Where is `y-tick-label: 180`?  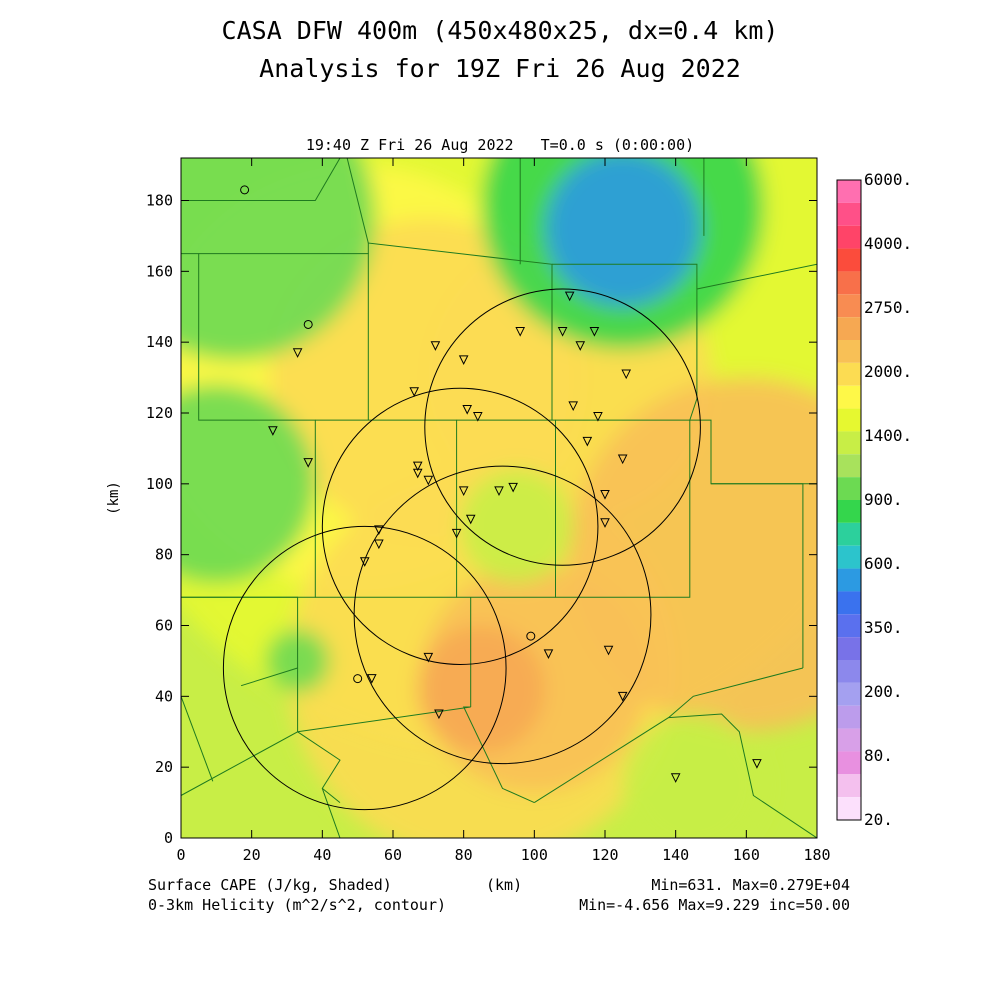
y-tick-label: 180 is located at coordinates (159, 201).